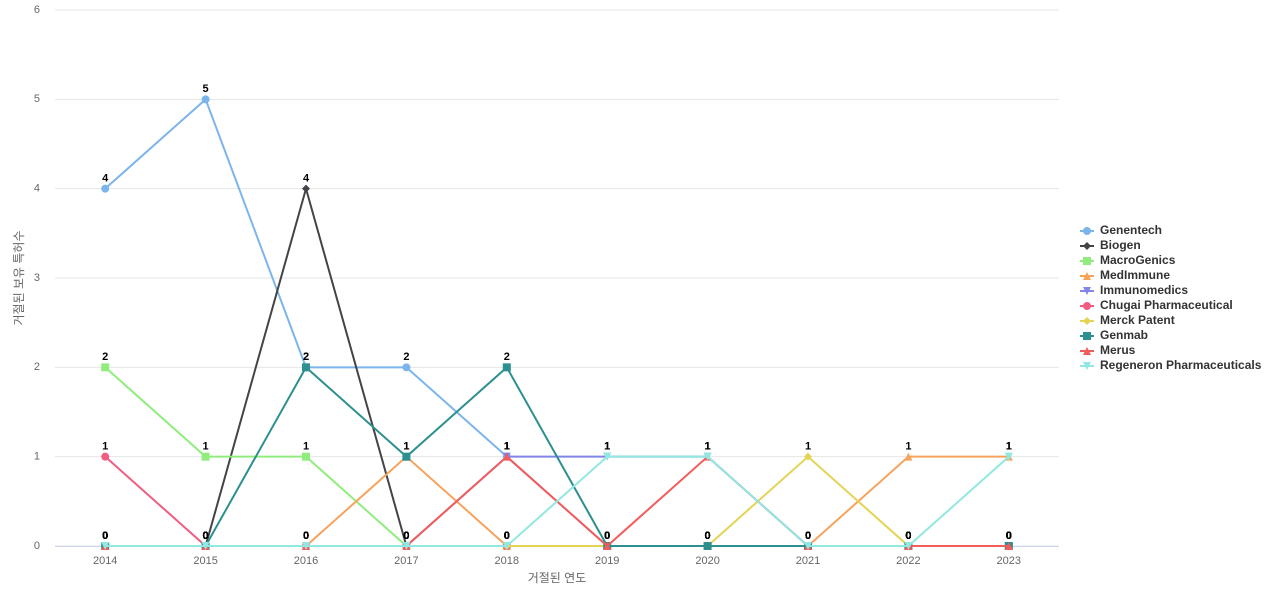 The height and width of the screenshot is (605, 1280). I want to click on y-axis-title: 거절된 보유 특허수, so click(19, 278).